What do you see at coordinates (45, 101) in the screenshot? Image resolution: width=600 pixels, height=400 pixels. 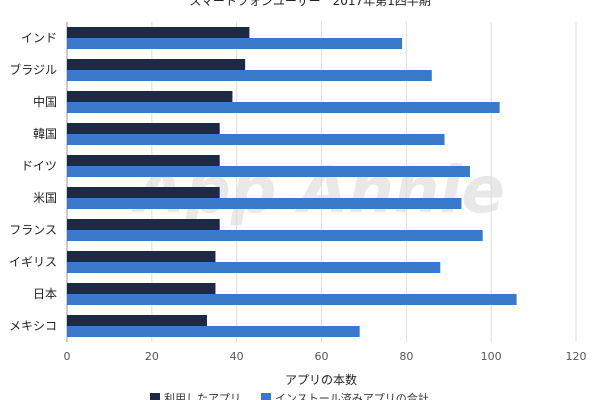 I see `category-label: 中国` at bounding box center [45, 101].